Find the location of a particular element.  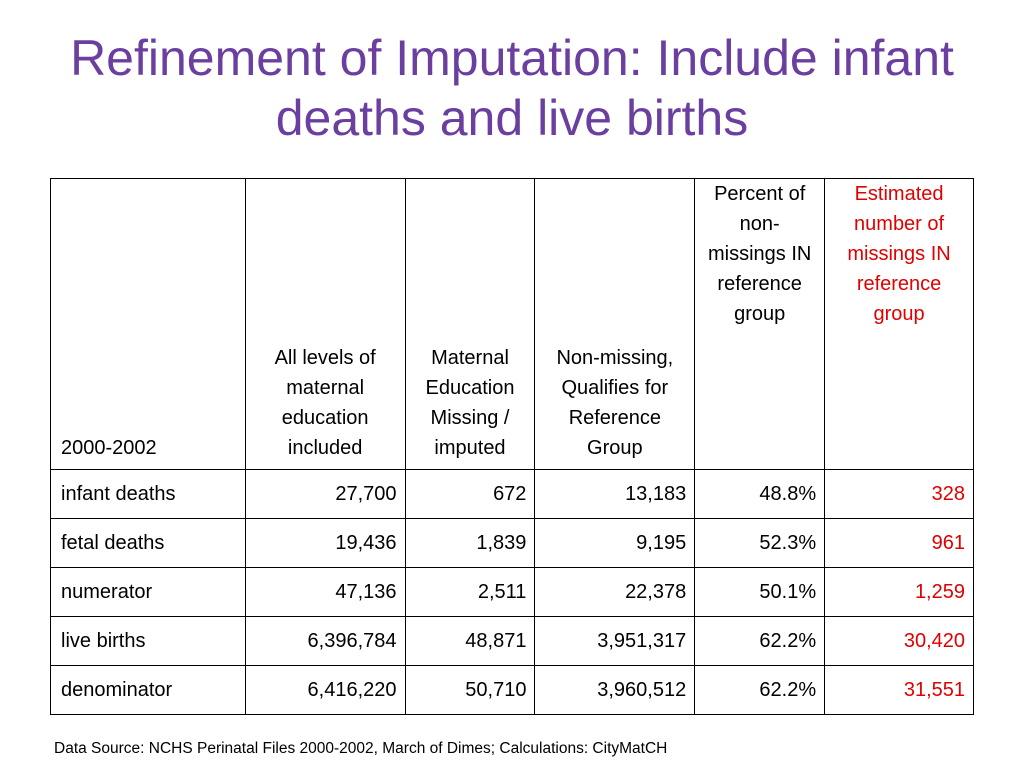

cell-estimated-missings: 30,420 is located at coordinates (899, 641).